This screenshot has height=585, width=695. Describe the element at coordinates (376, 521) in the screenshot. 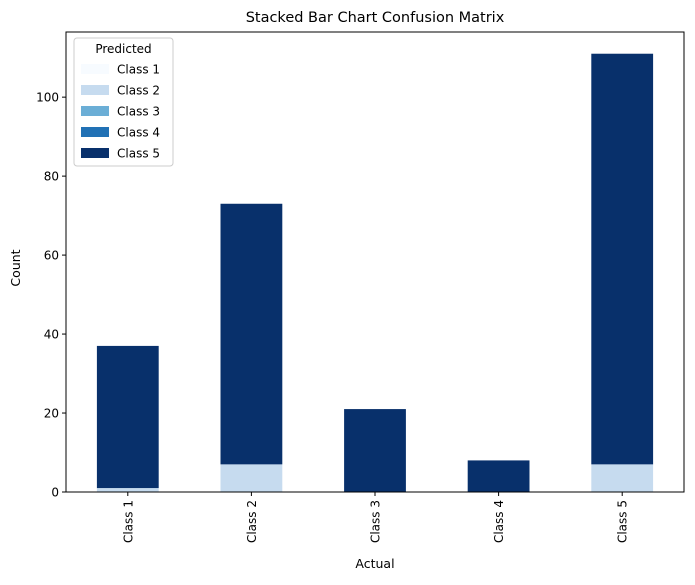

I see `x-tick-label: Class 3` at that location.